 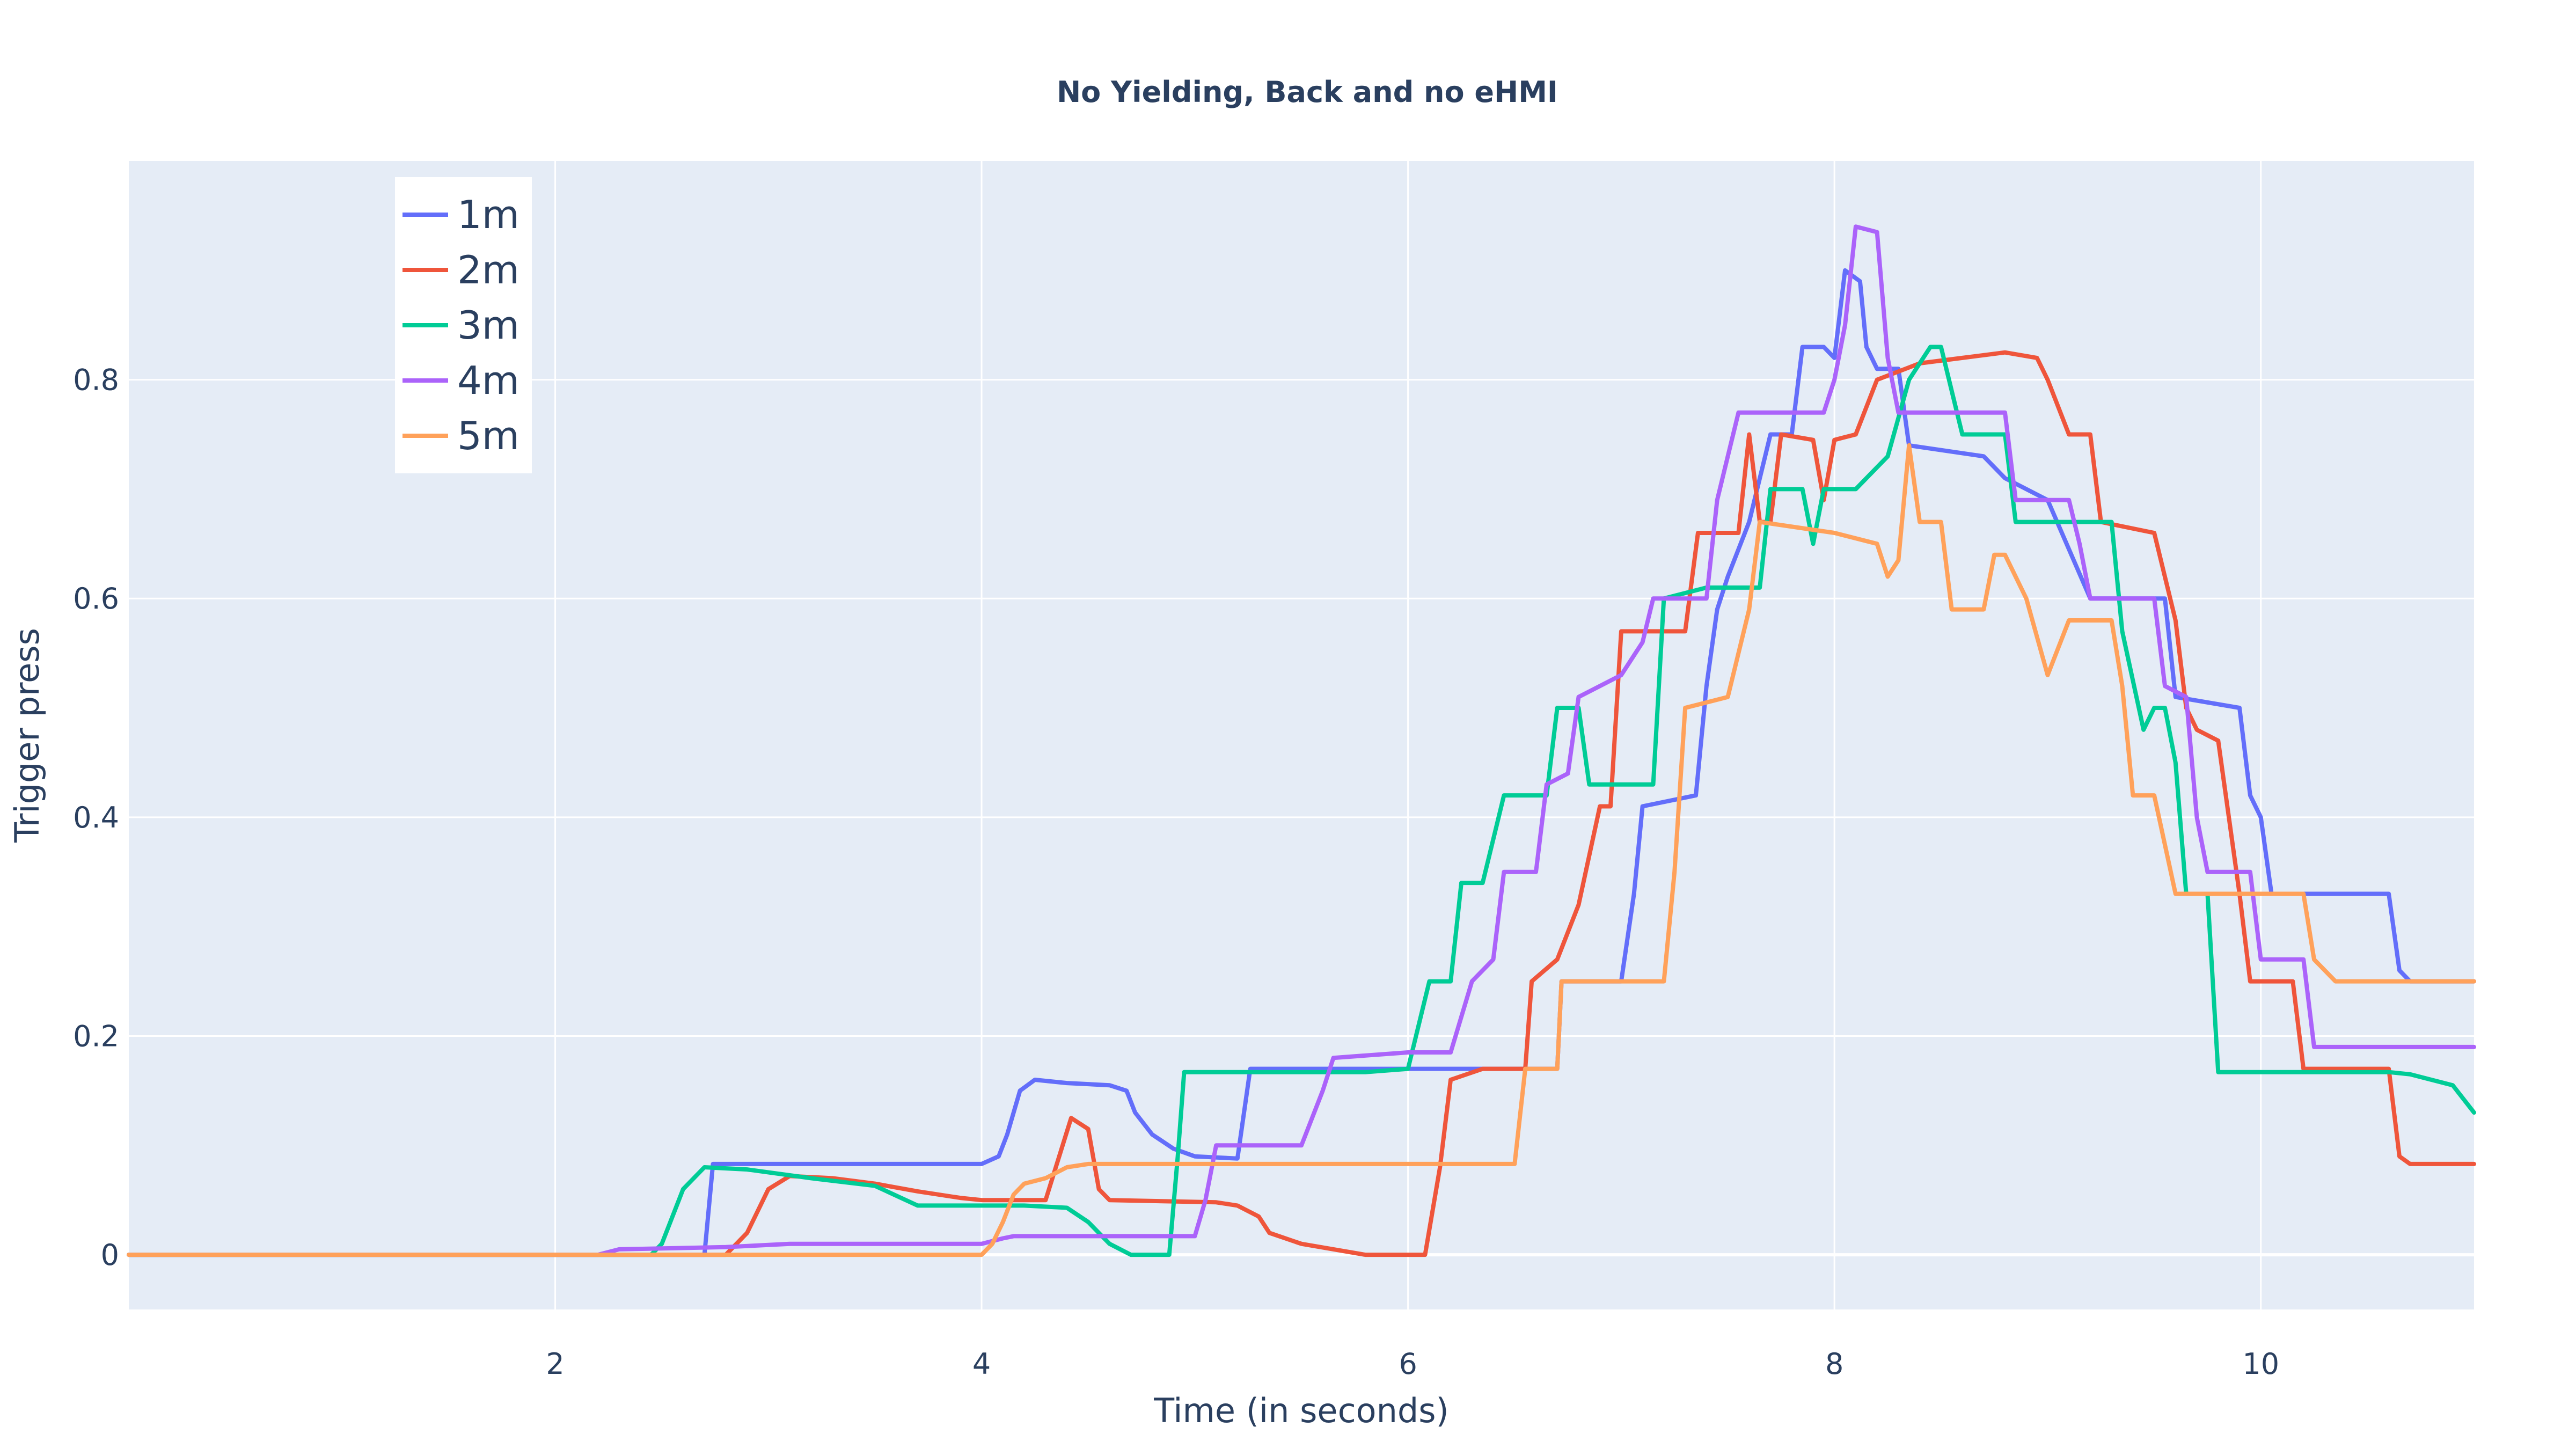 I want to click on chart-title: No Yielding, Back and no eHMI, so click(x=1307, y=92).